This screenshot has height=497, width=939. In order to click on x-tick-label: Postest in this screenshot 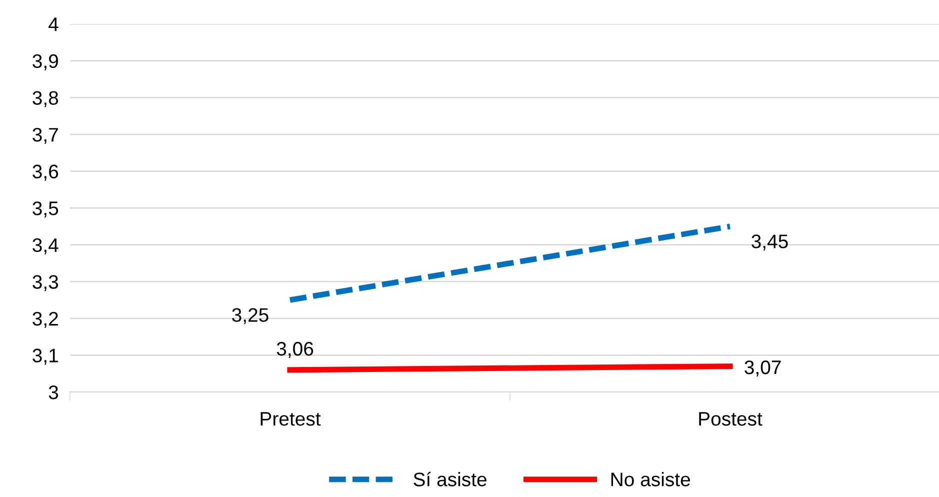, I will do `click(730, 419)`.